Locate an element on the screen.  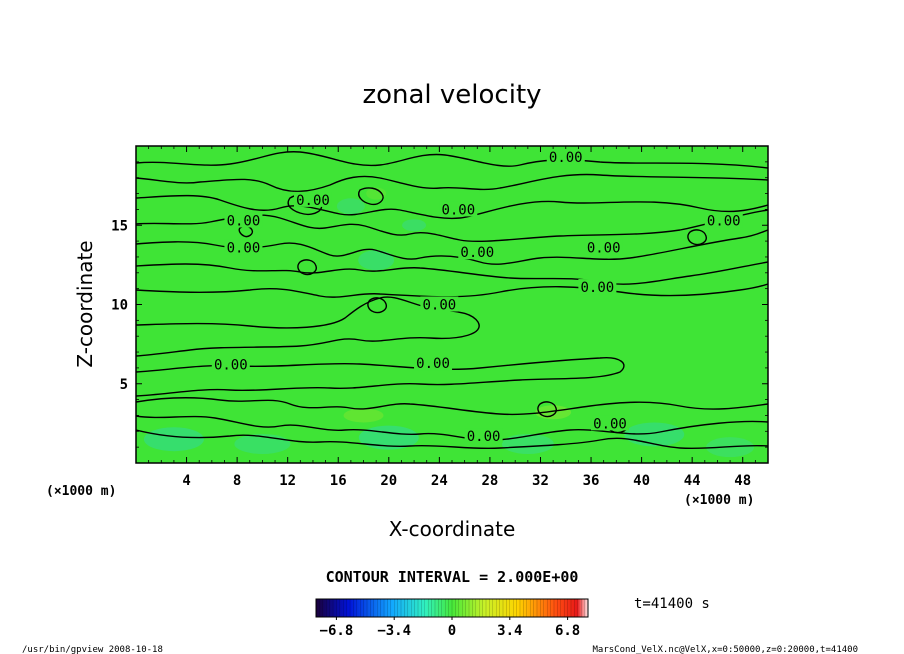
contour-label-9: 0.00 is located at coordinates (440, 306).